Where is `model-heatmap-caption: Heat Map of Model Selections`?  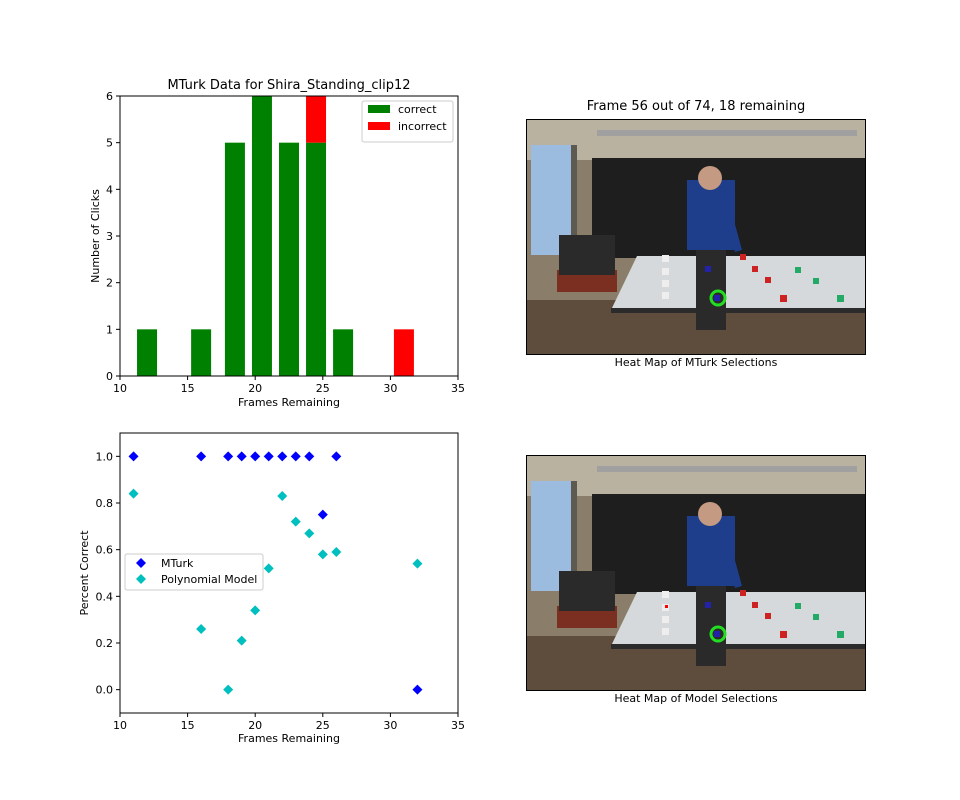
model-heatmap-caption: Heat Map of Model Selections is located at coordinates (696, 698).